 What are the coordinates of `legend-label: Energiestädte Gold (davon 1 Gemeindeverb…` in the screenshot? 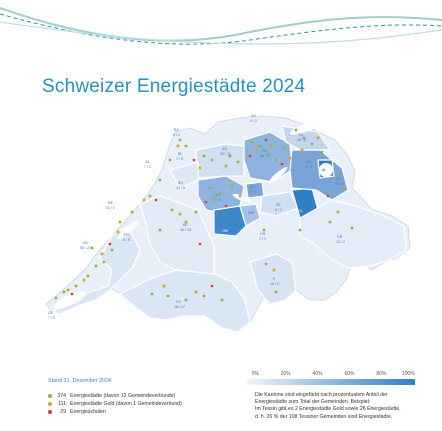 It's located at (126, 404).